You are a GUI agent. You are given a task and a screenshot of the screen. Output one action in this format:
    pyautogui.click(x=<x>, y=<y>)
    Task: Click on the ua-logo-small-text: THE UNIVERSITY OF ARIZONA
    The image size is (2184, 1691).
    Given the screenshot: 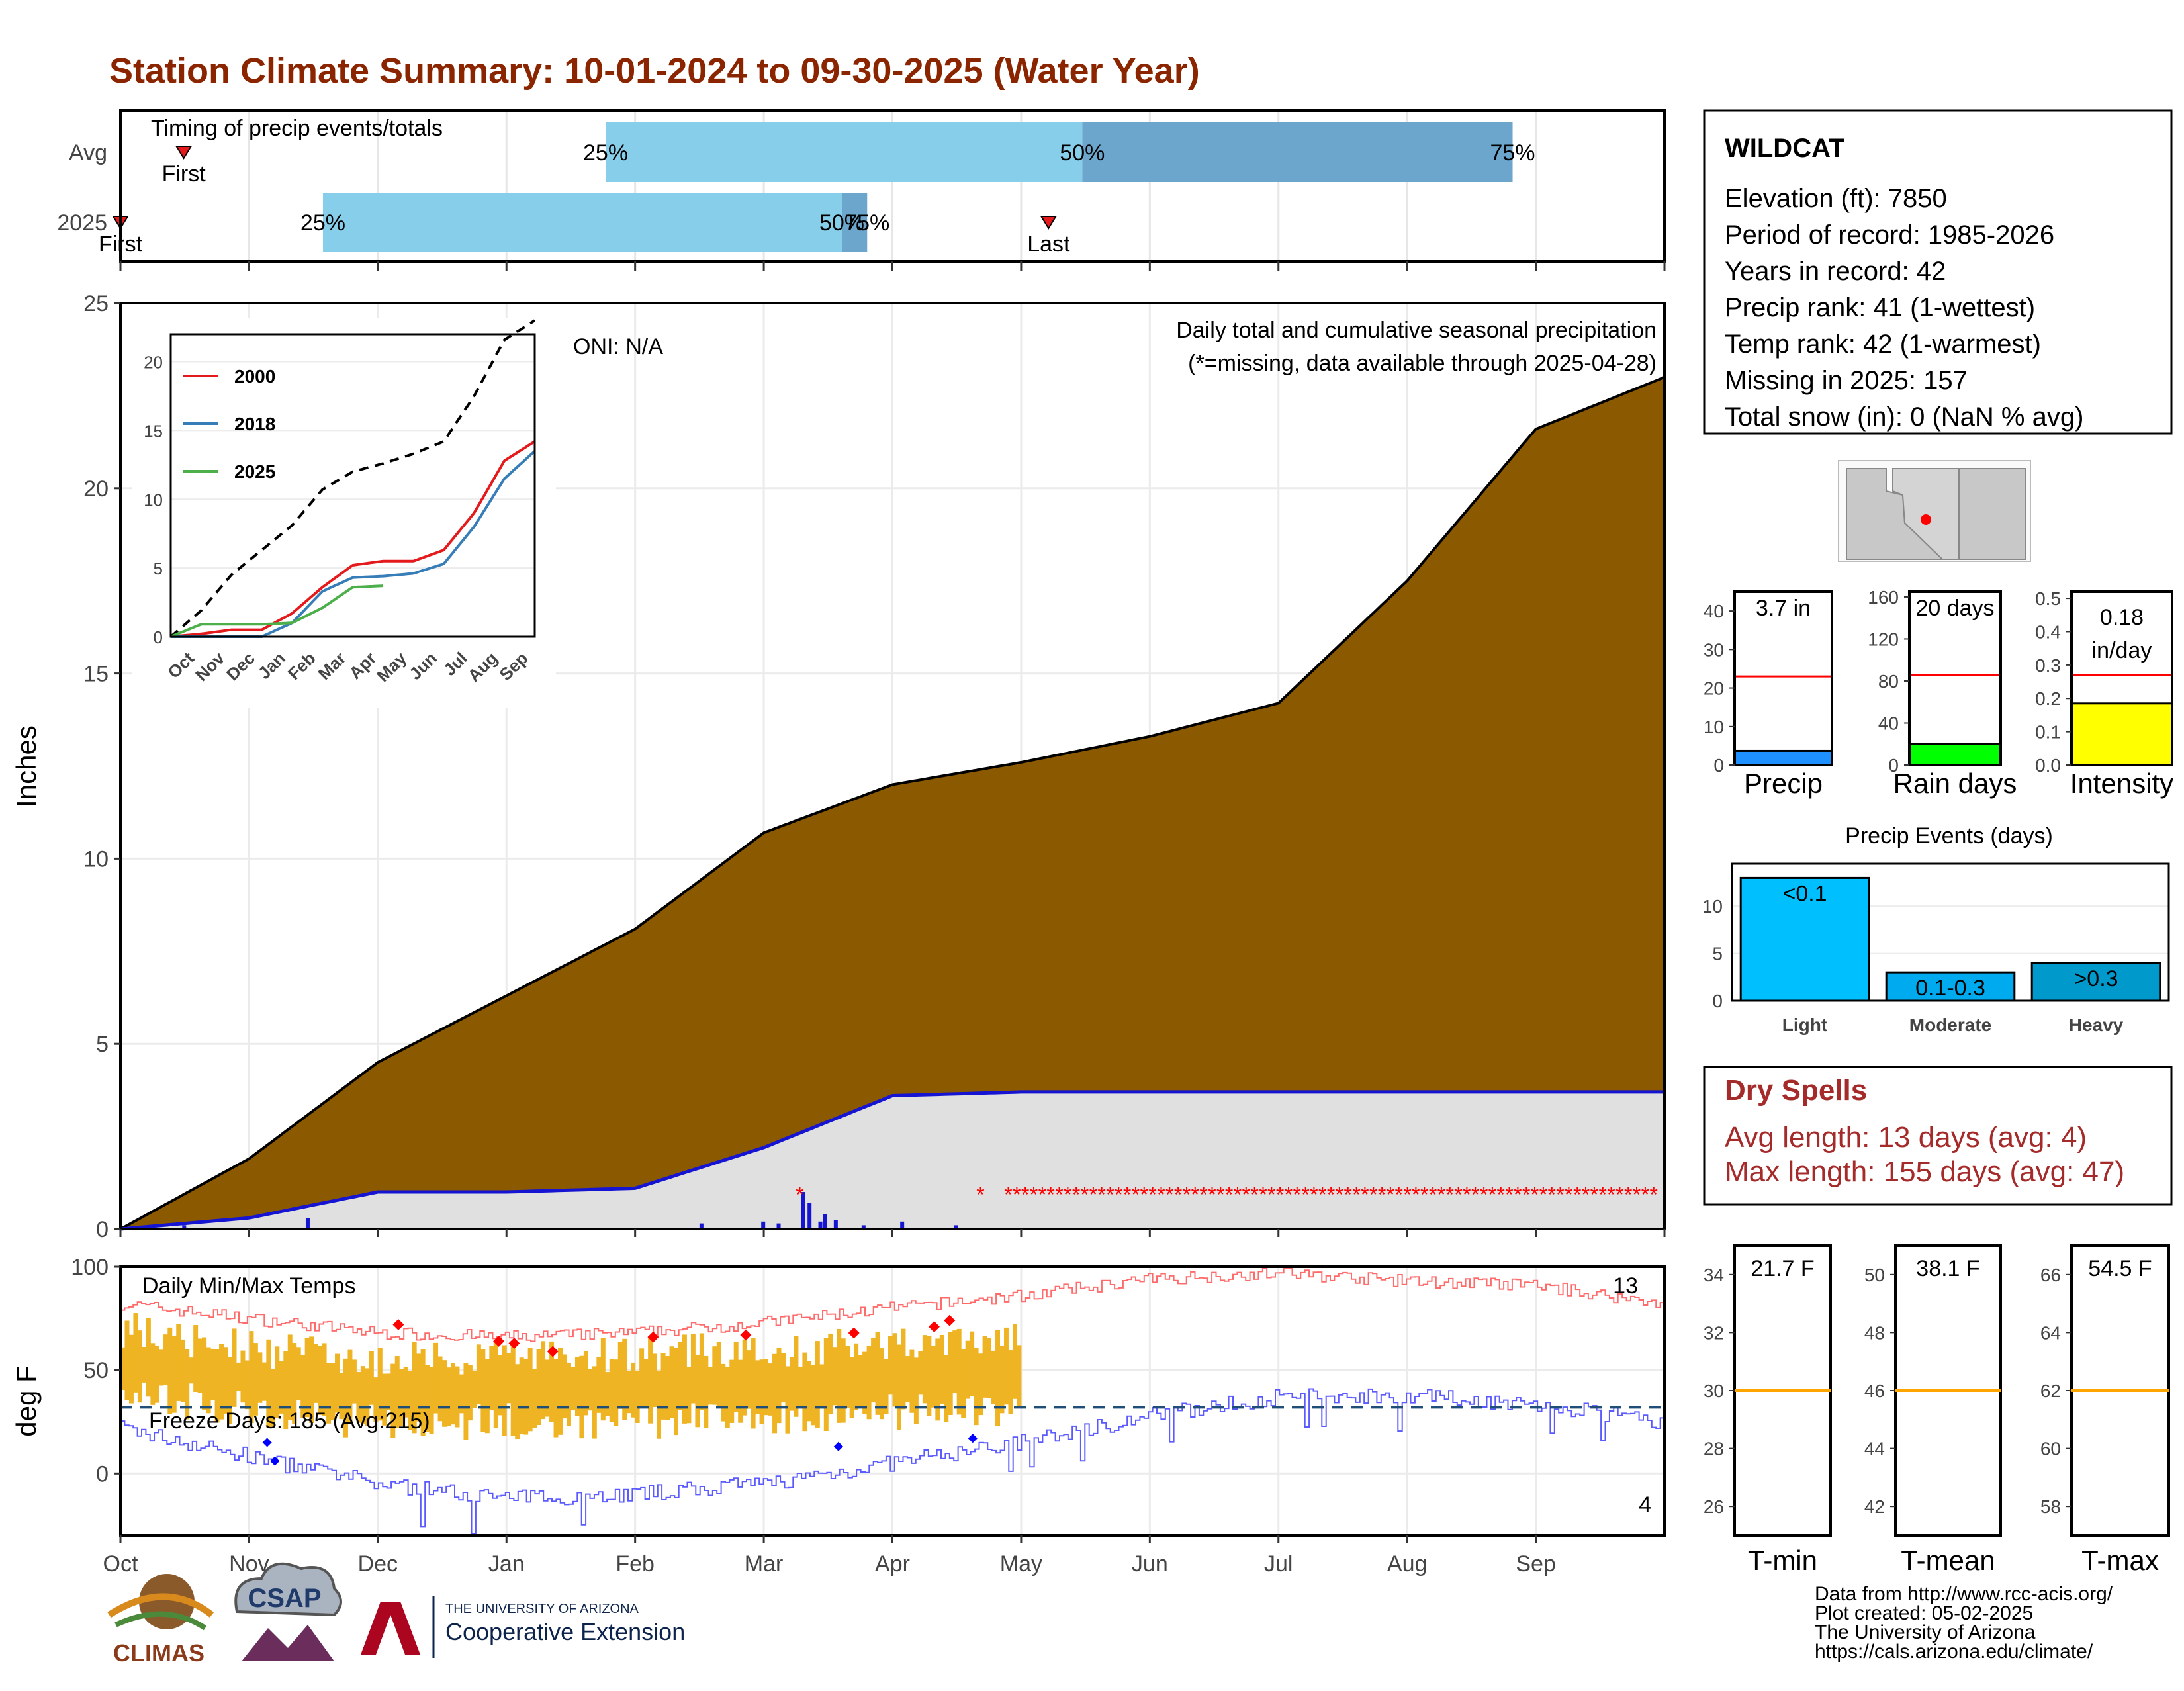 What is the action you would take?
    pyautogui.click(x=542, y=1609)
    